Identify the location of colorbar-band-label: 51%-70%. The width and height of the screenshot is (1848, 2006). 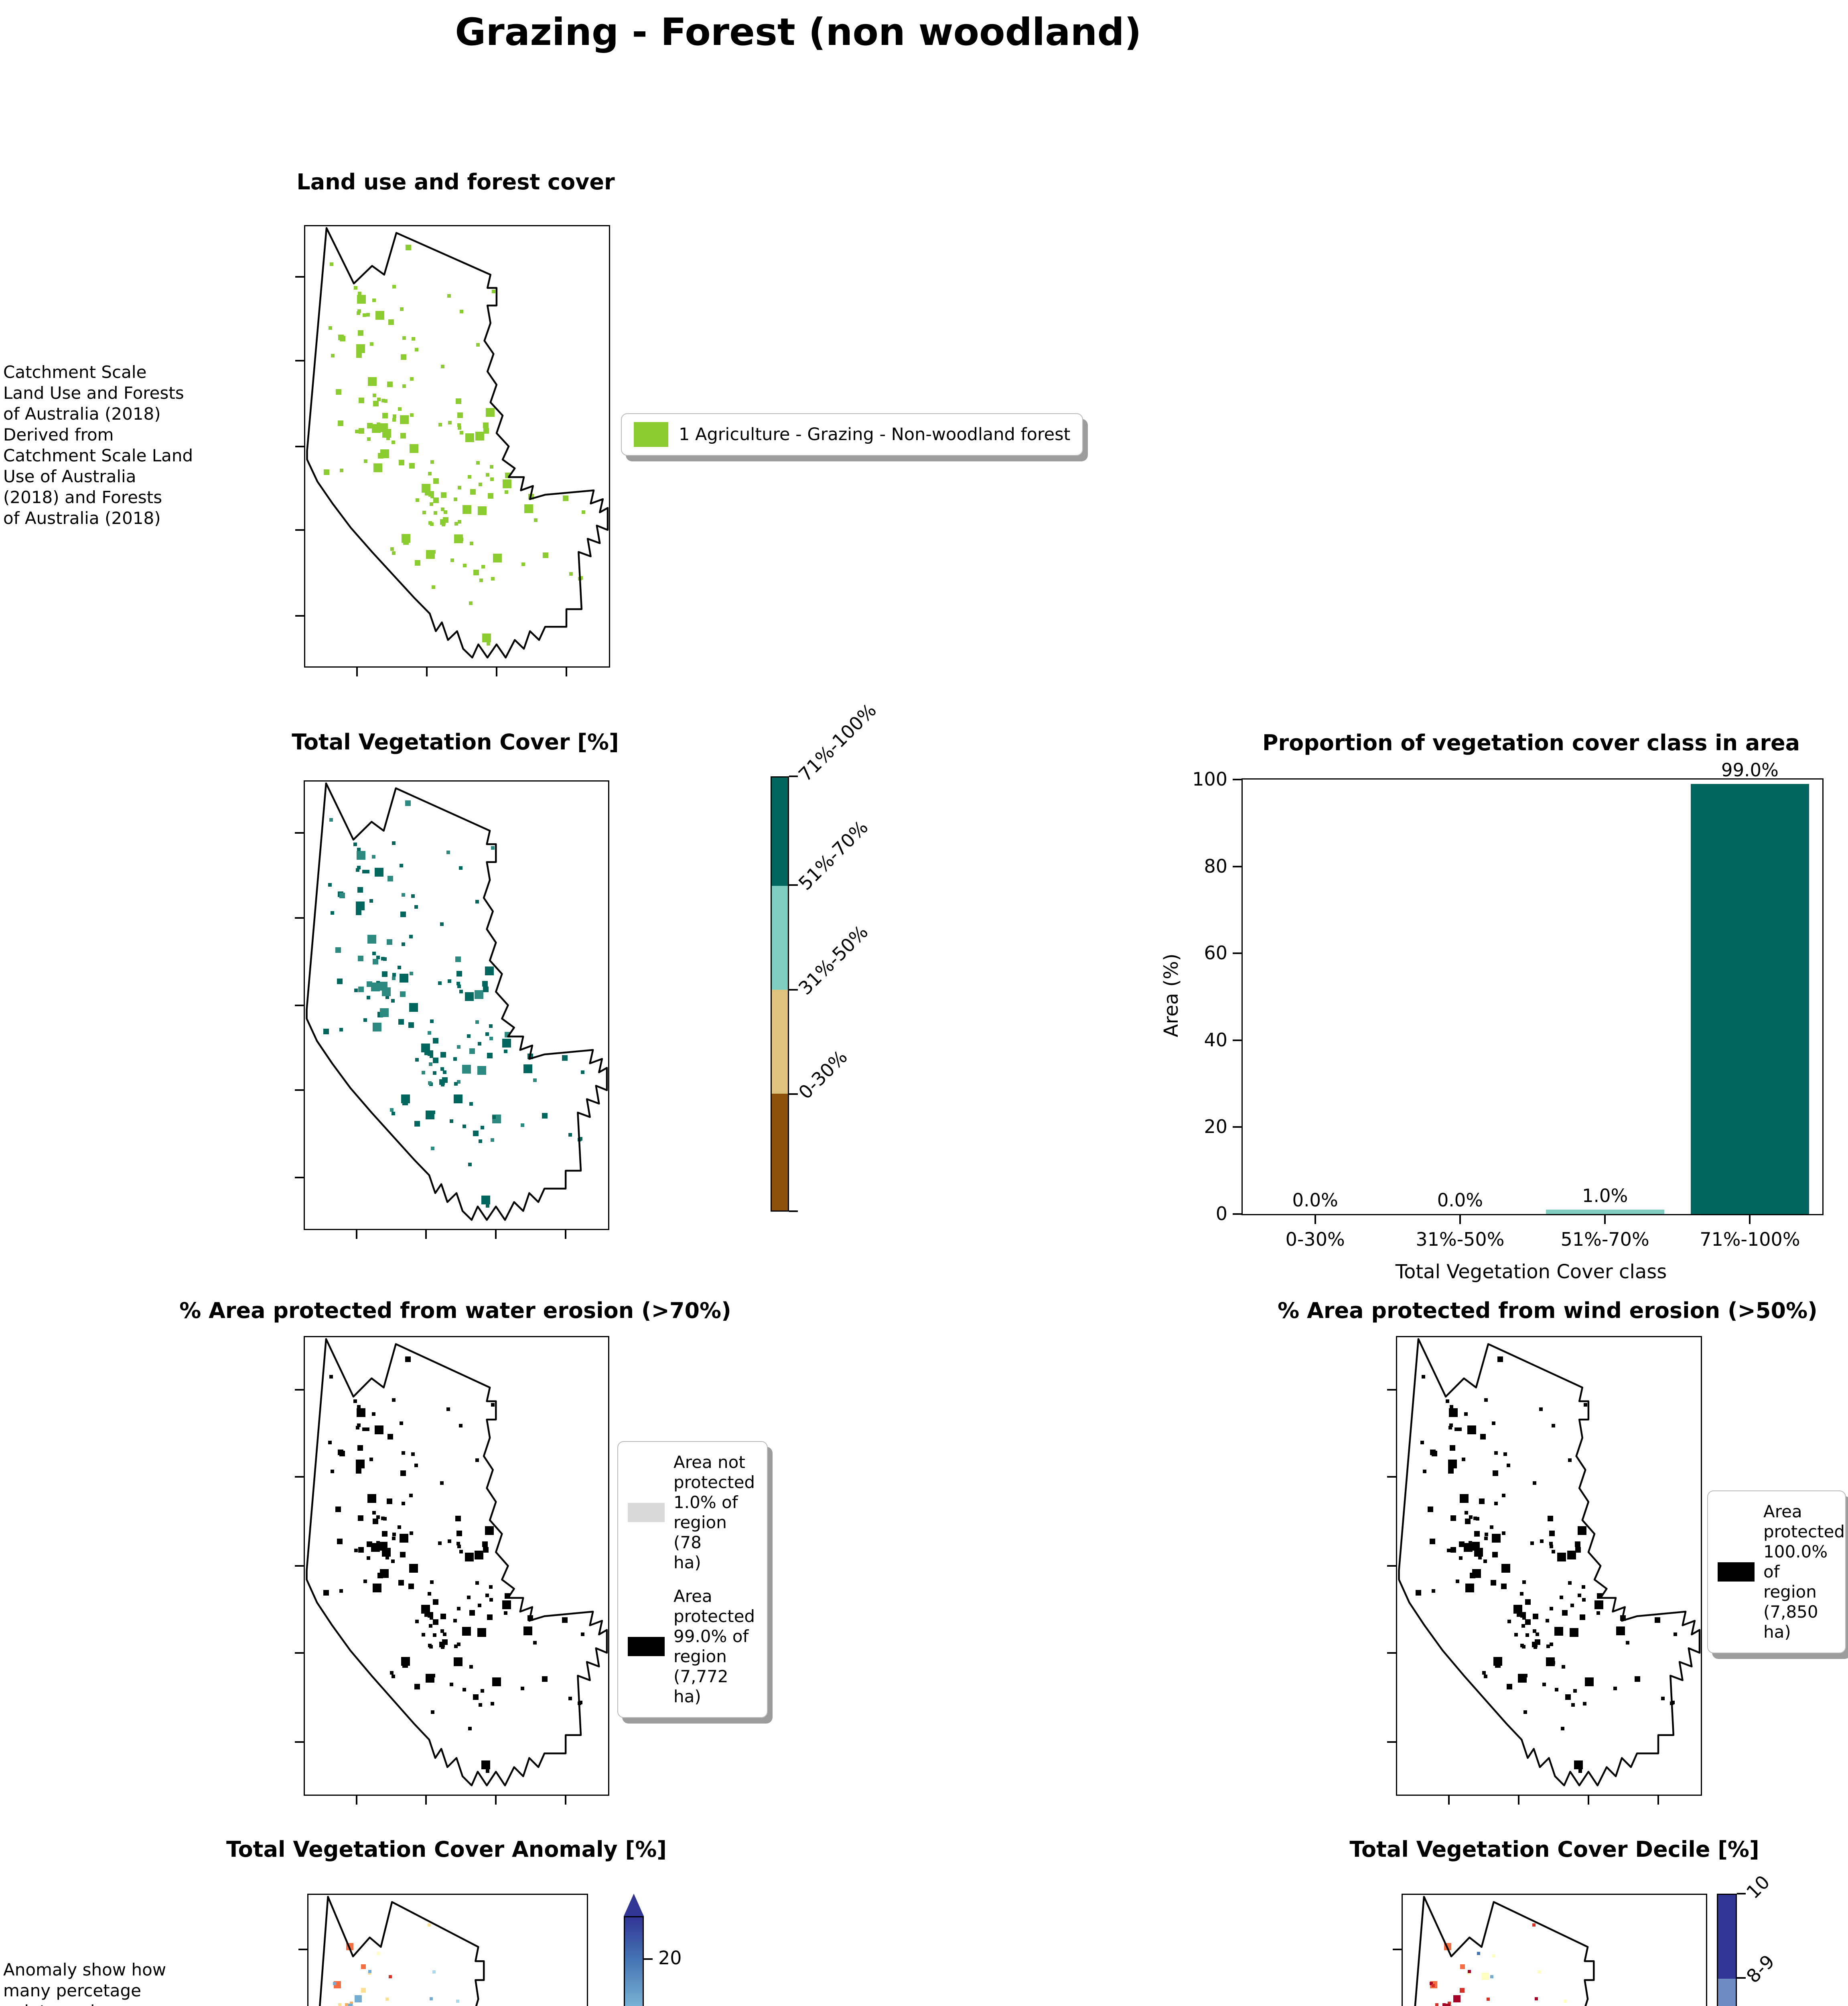
(833, 855).